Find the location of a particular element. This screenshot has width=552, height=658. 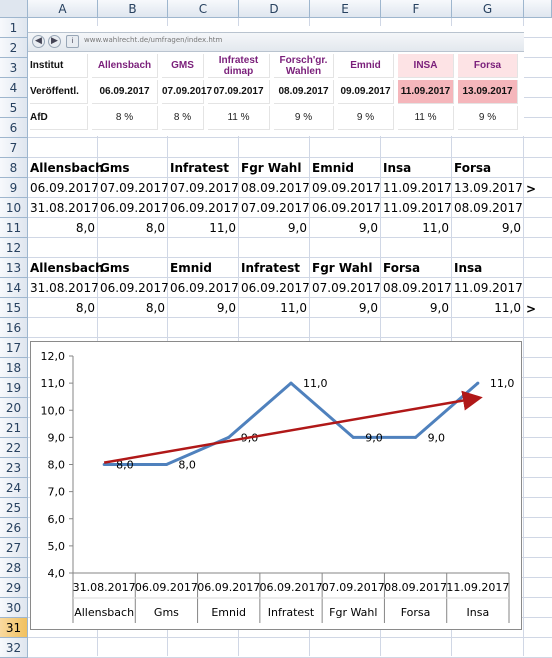

row-header-18: 18 is located at coordinates (14, 368).